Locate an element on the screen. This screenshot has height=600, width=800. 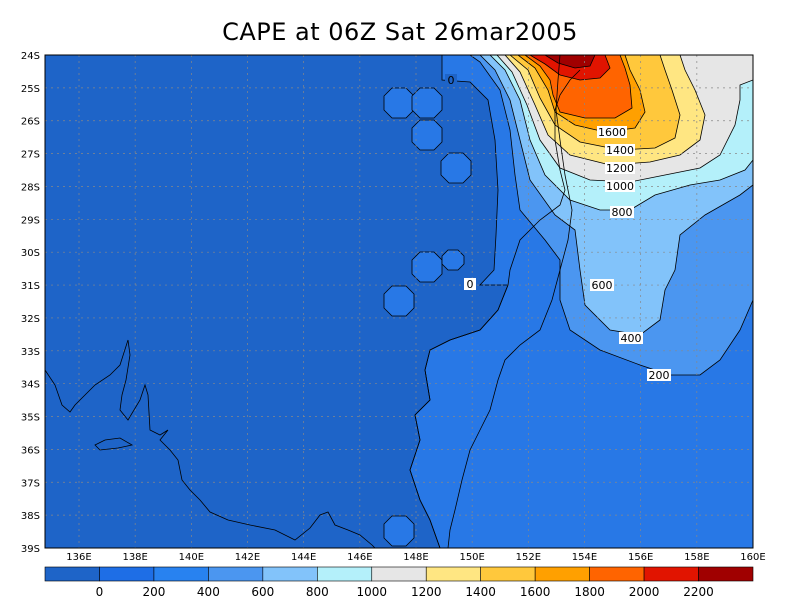
lon-label-146E: 146E is located at coordinates (359, 557).